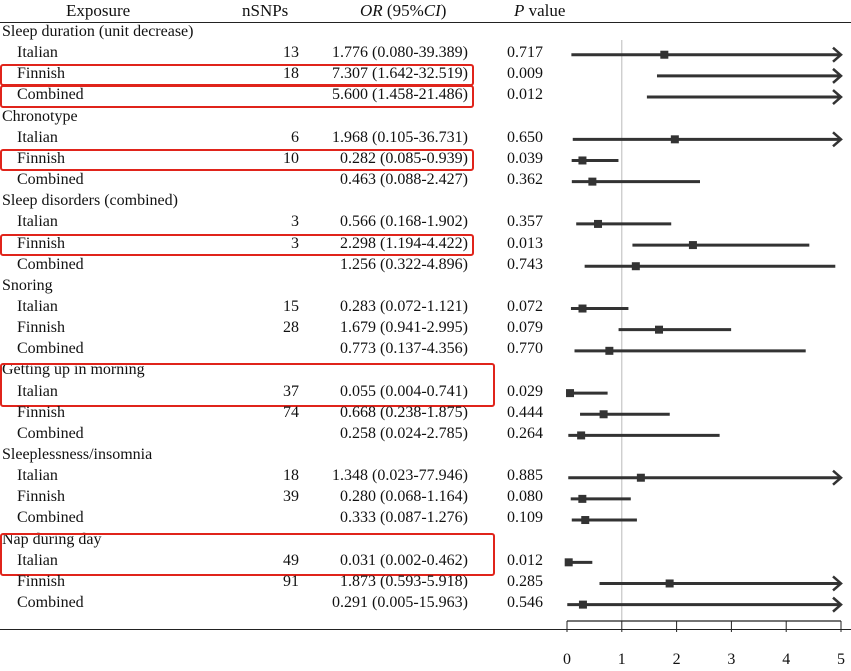  I want to click on row-or-ci: 0.463 (0.088-2.427), so click(404, 180).